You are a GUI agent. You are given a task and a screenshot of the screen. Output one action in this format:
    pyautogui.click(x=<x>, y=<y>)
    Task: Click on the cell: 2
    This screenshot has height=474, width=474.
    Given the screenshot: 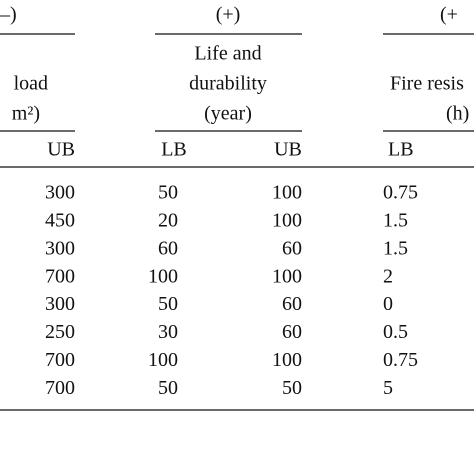 What is the action you would take?
    pyautogui.click(x=388, y=276)
    